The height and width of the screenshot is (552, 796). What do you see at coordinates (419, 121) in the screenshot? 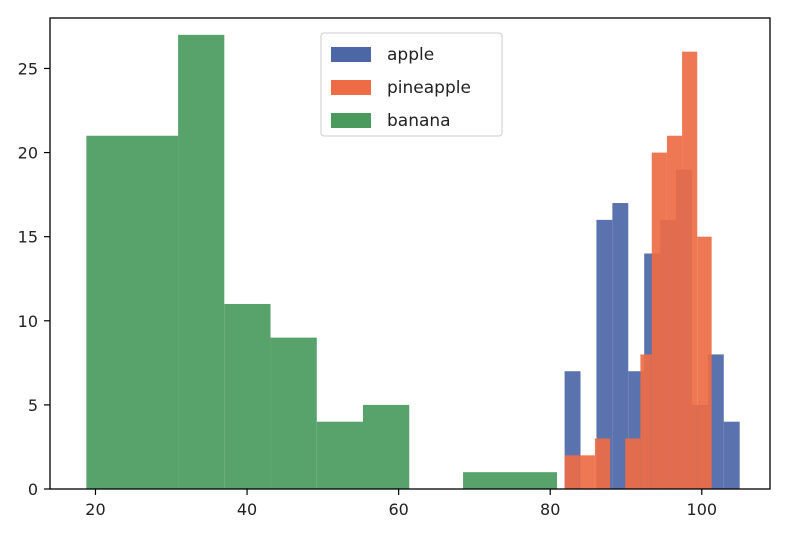
I see `legend-label-banana: banana` at bounding box center [419, 121].